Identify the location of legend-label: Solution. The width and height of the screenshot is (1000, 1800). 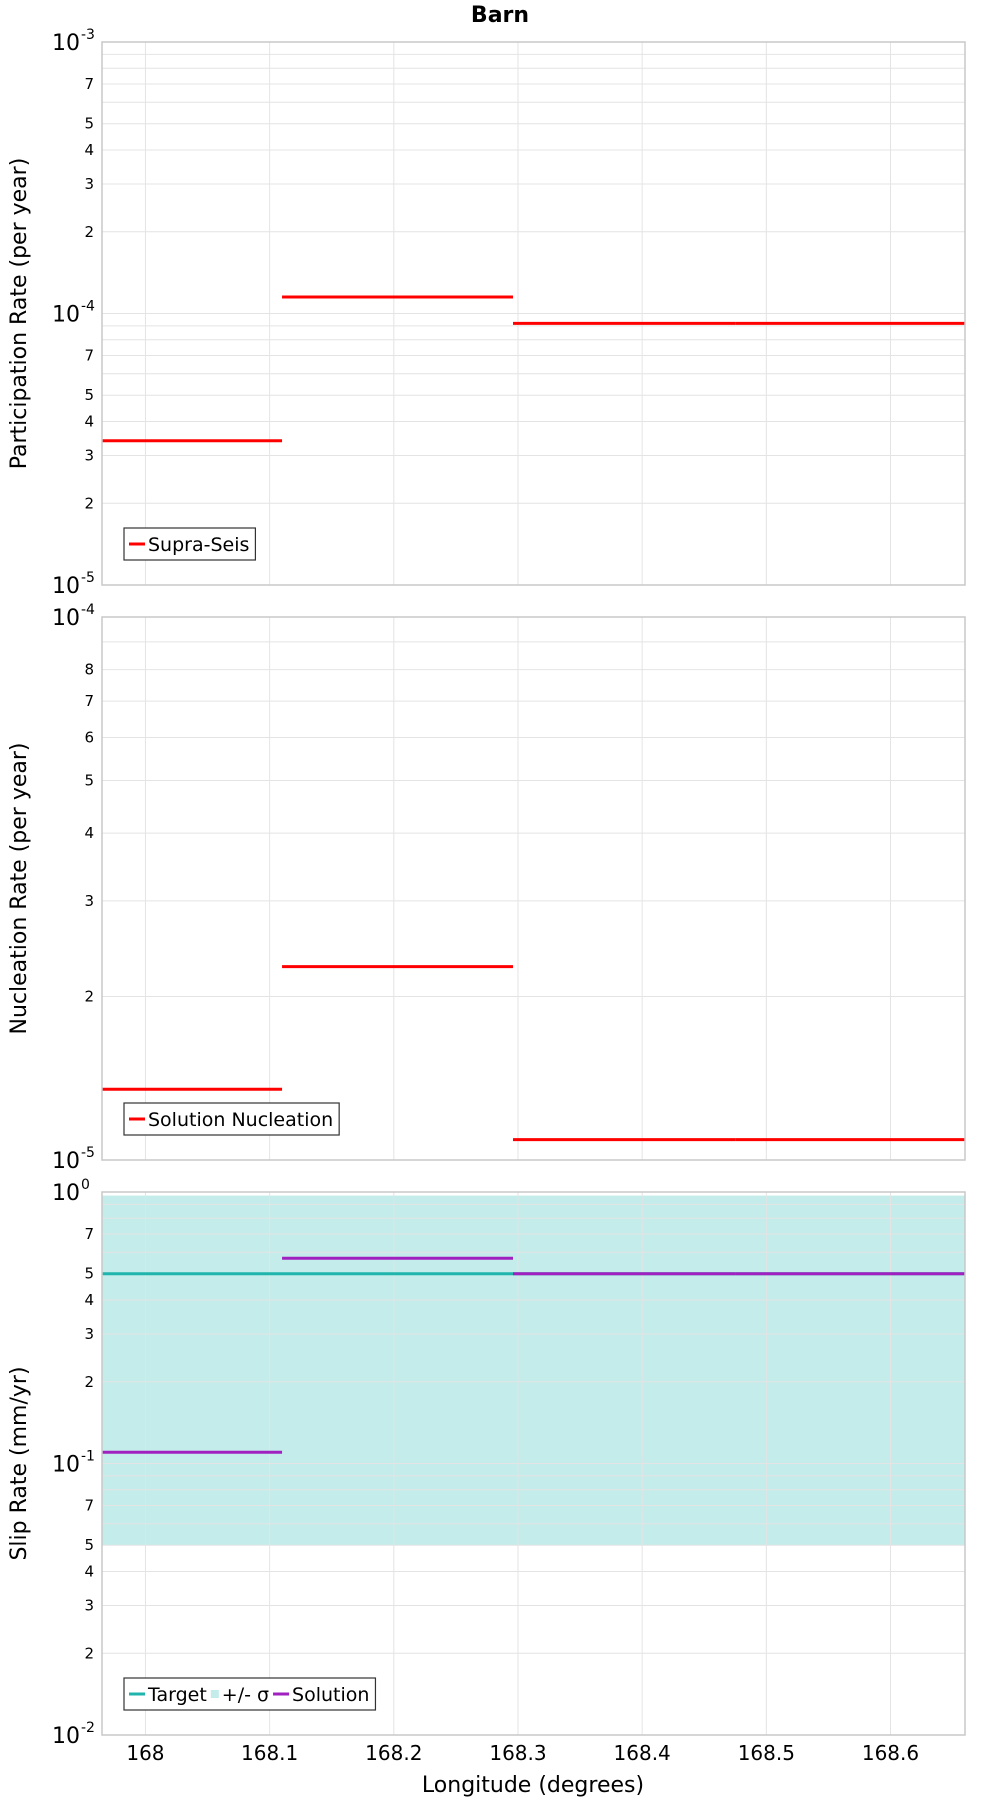
(330, 1695).